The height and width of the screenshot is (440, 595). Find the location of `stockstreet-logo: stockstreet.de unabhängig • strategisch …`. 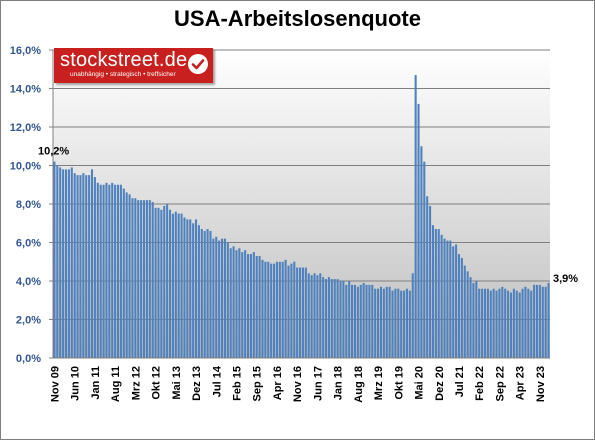

stockstreet-logo: stockstreet.de unabhängig • strategisch … is located at coordinates (133, 65).